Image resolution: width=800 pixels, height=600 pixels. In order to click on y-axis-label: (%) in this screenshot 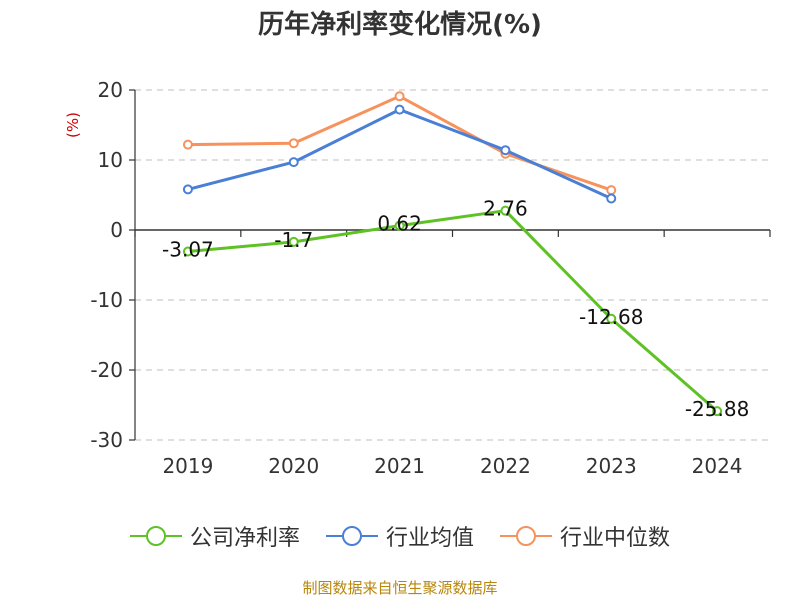, I will do `click(73, 125)`.